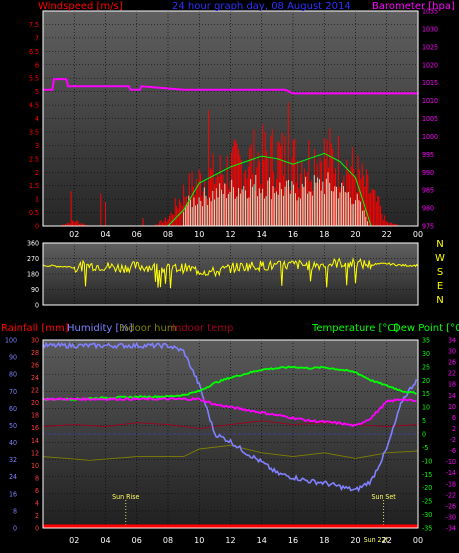  What do you see at coordinates (148, 328) in the screenshot?
I see `indoor-hum-label: Indoor hum` at bounding box center [148, 328].